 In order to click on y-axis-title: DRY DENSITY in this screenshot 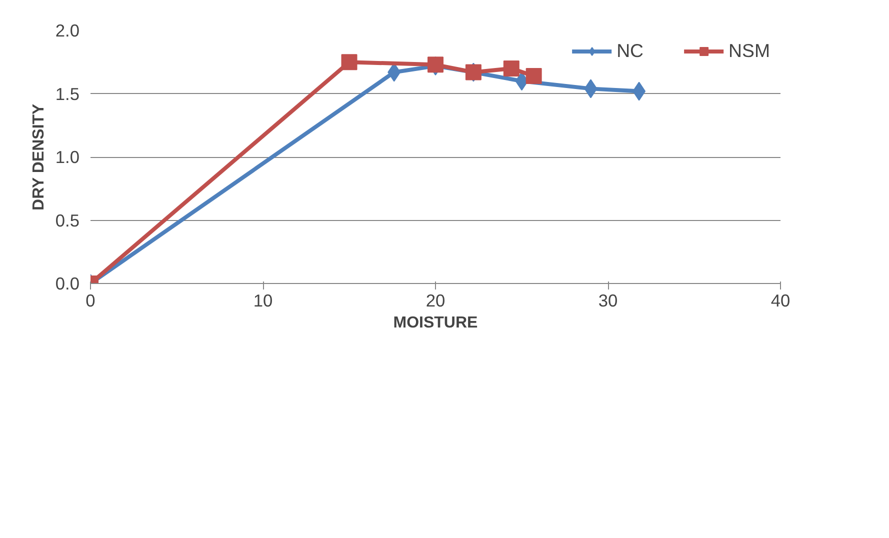, I will do `click(39, 156)`.